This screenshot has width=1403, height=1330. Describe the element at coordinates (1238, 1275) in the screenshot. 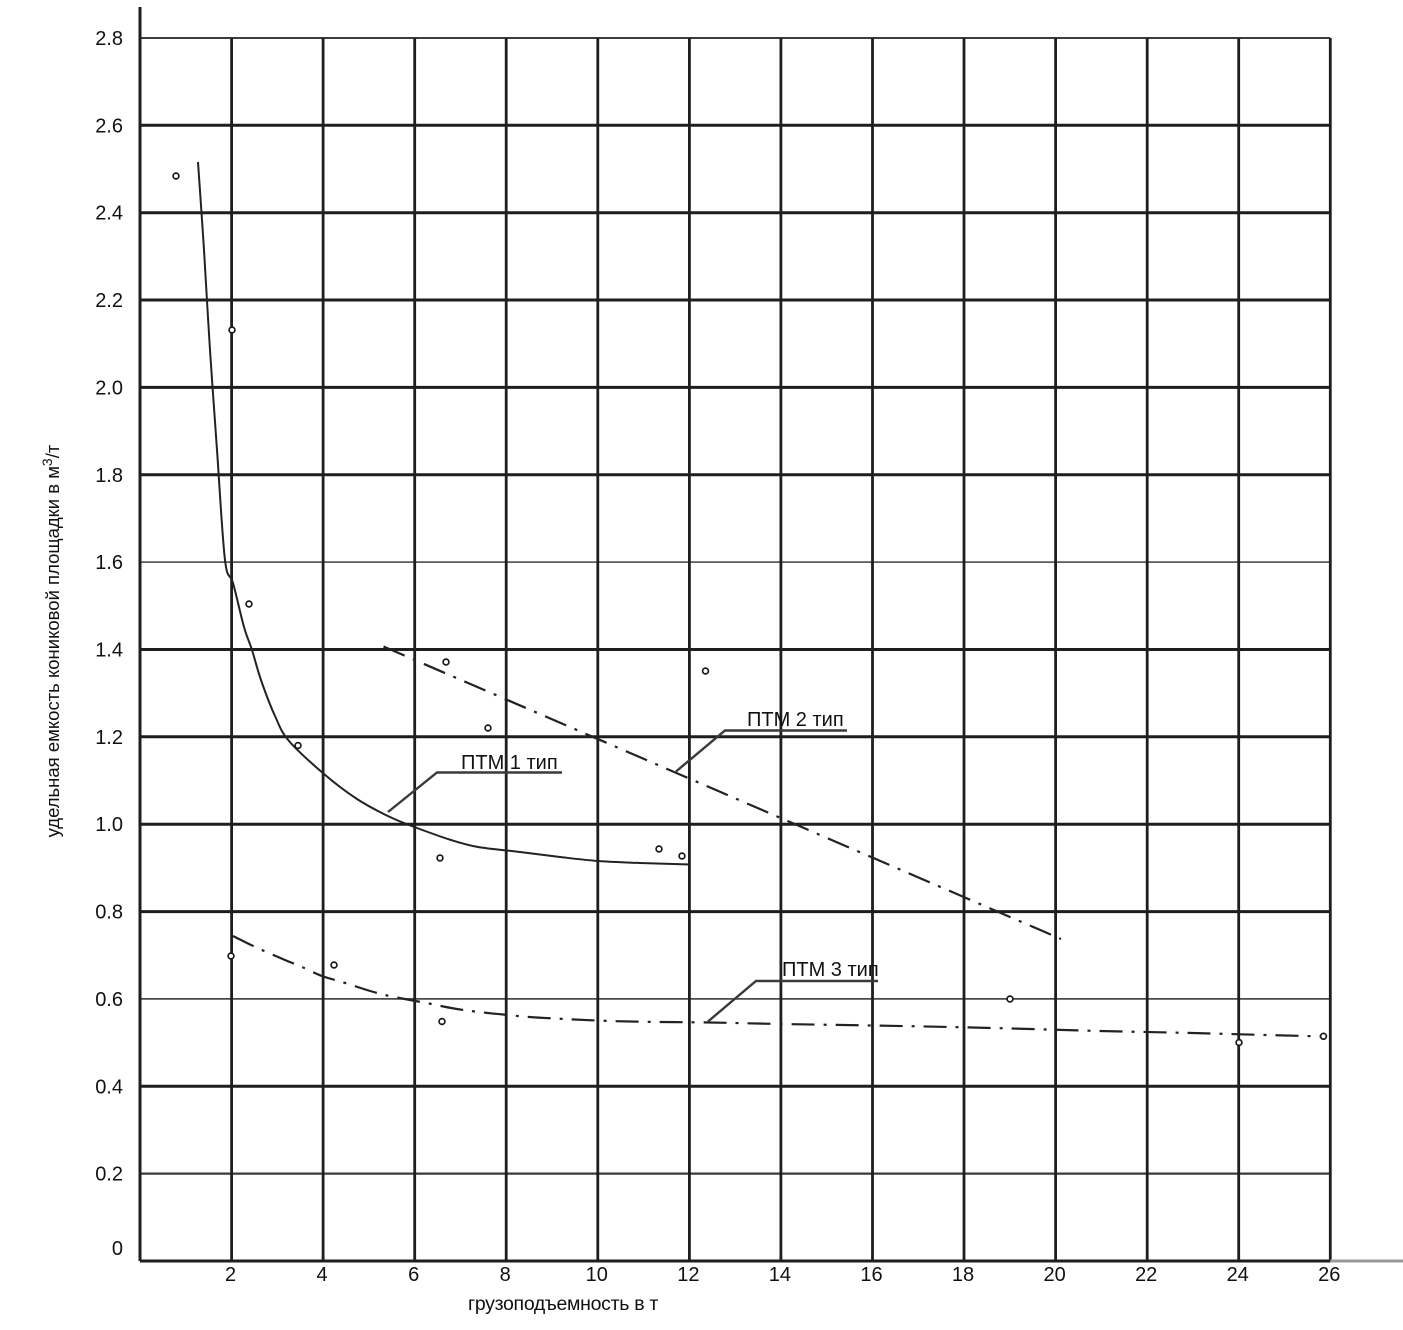

I see `svg-text: 24` at that location.